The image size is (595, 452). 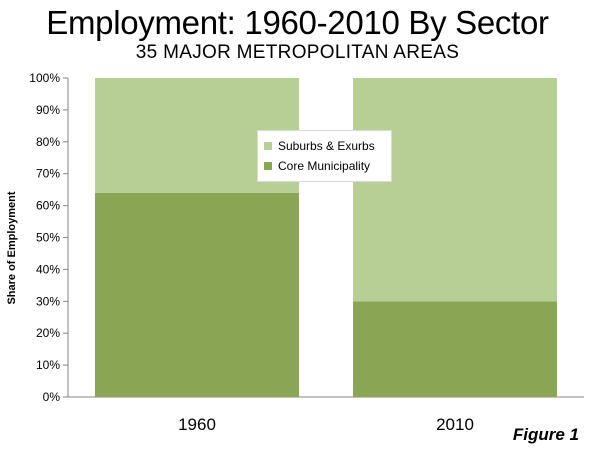 I want to click on chart-title: Employment: 1960-2010 By Sector, so click(x=297, y=22).